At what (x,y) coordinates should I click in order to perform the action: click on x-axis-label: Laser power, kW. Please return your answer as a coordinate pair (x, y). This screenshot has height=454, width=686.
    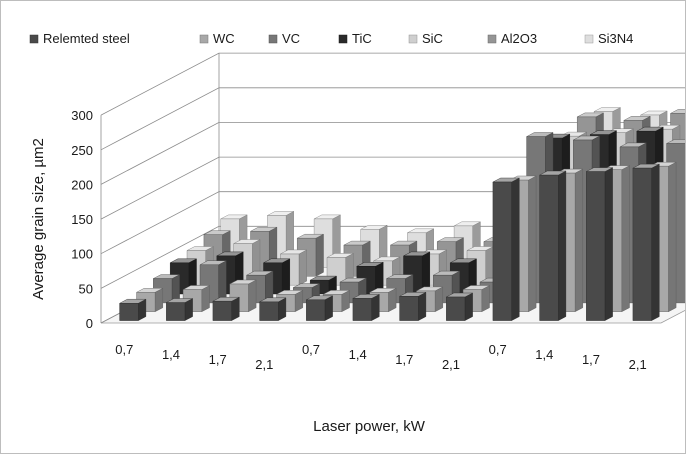
    Looking at the image, I should click on (369, 426).